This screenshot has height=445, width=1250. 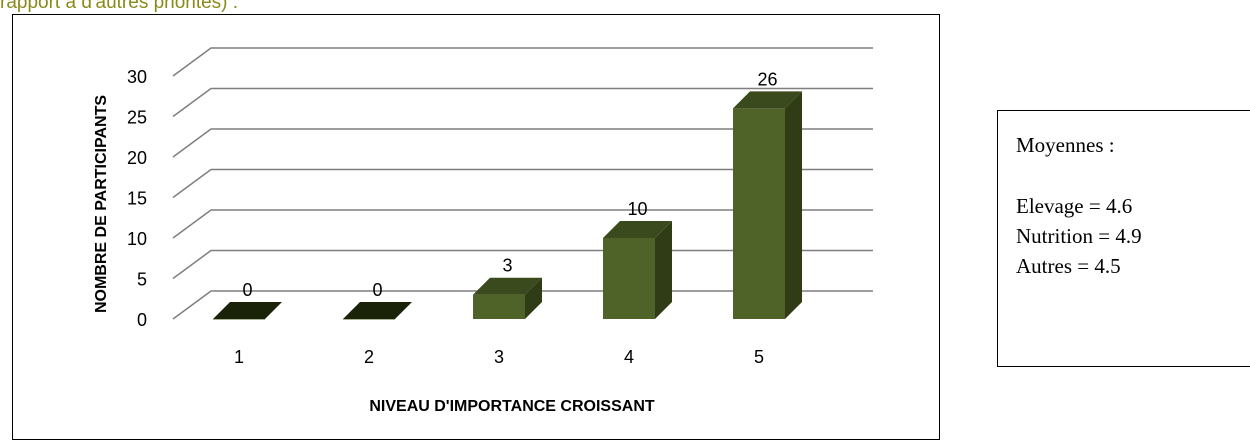 I want to click on average-elevage: Elevage = 4.6, so click(x=1074, y=206).